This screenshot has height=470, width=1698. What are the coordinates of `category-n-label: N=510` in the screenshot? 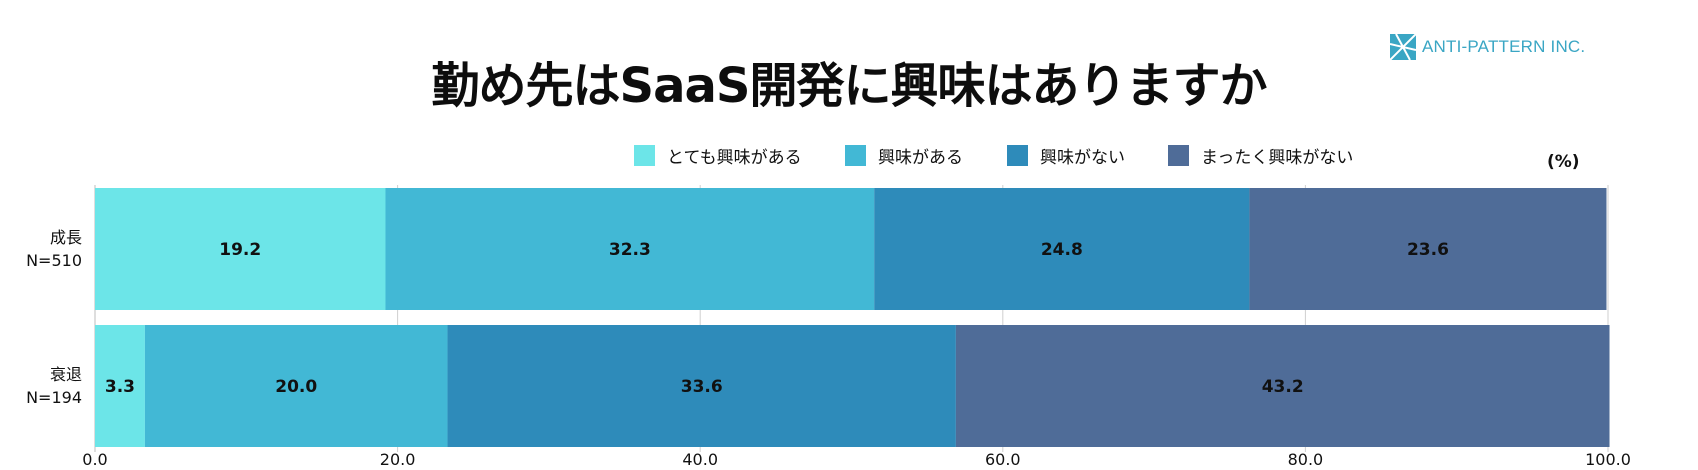 It's located at (54, 260).